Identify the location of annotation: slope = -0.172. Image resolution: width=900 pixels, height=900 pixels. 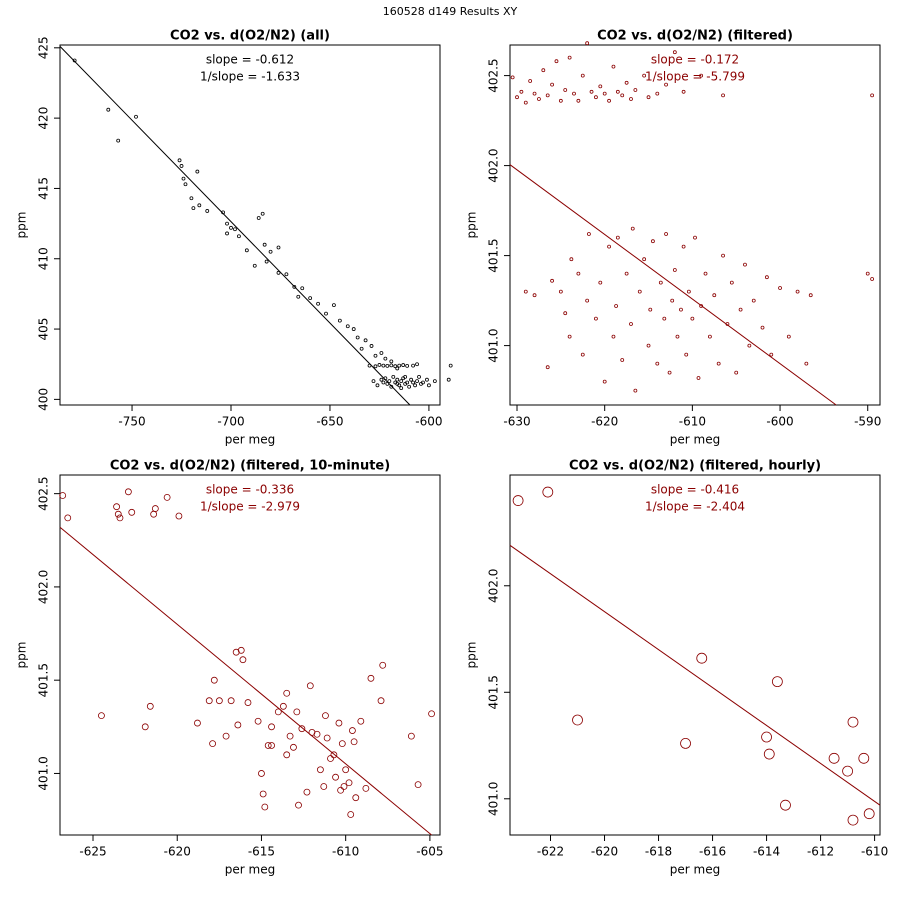
(695, 60).